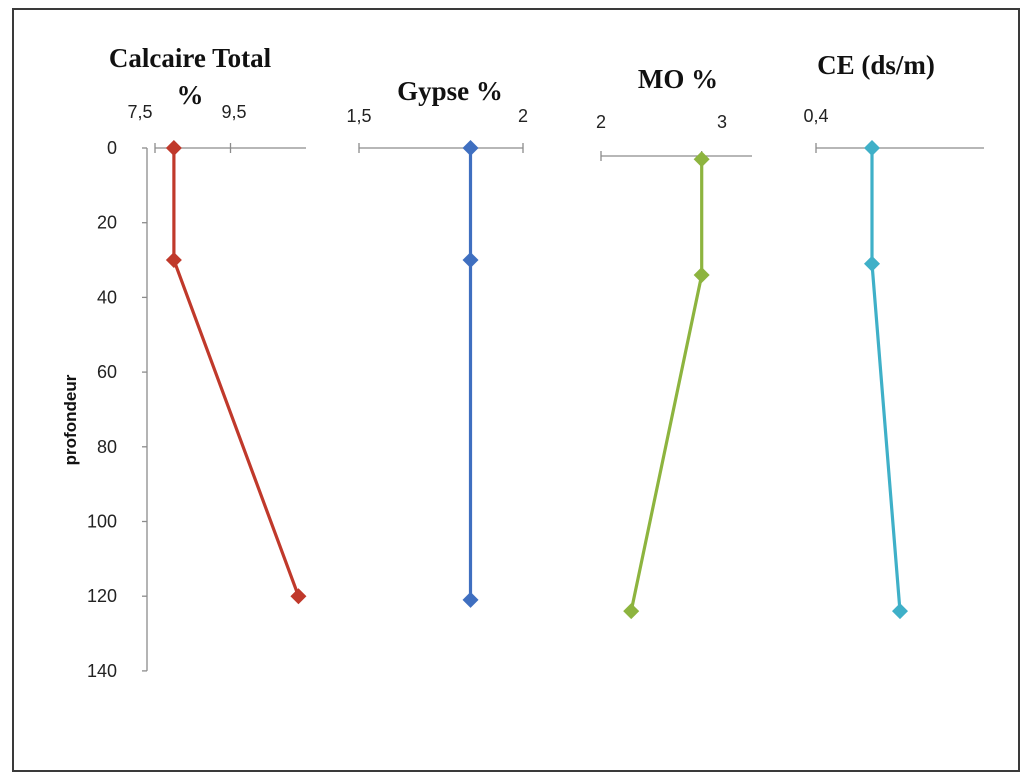  I want to click on x-tick-label-gypse: 1,5, so click(358, 116).